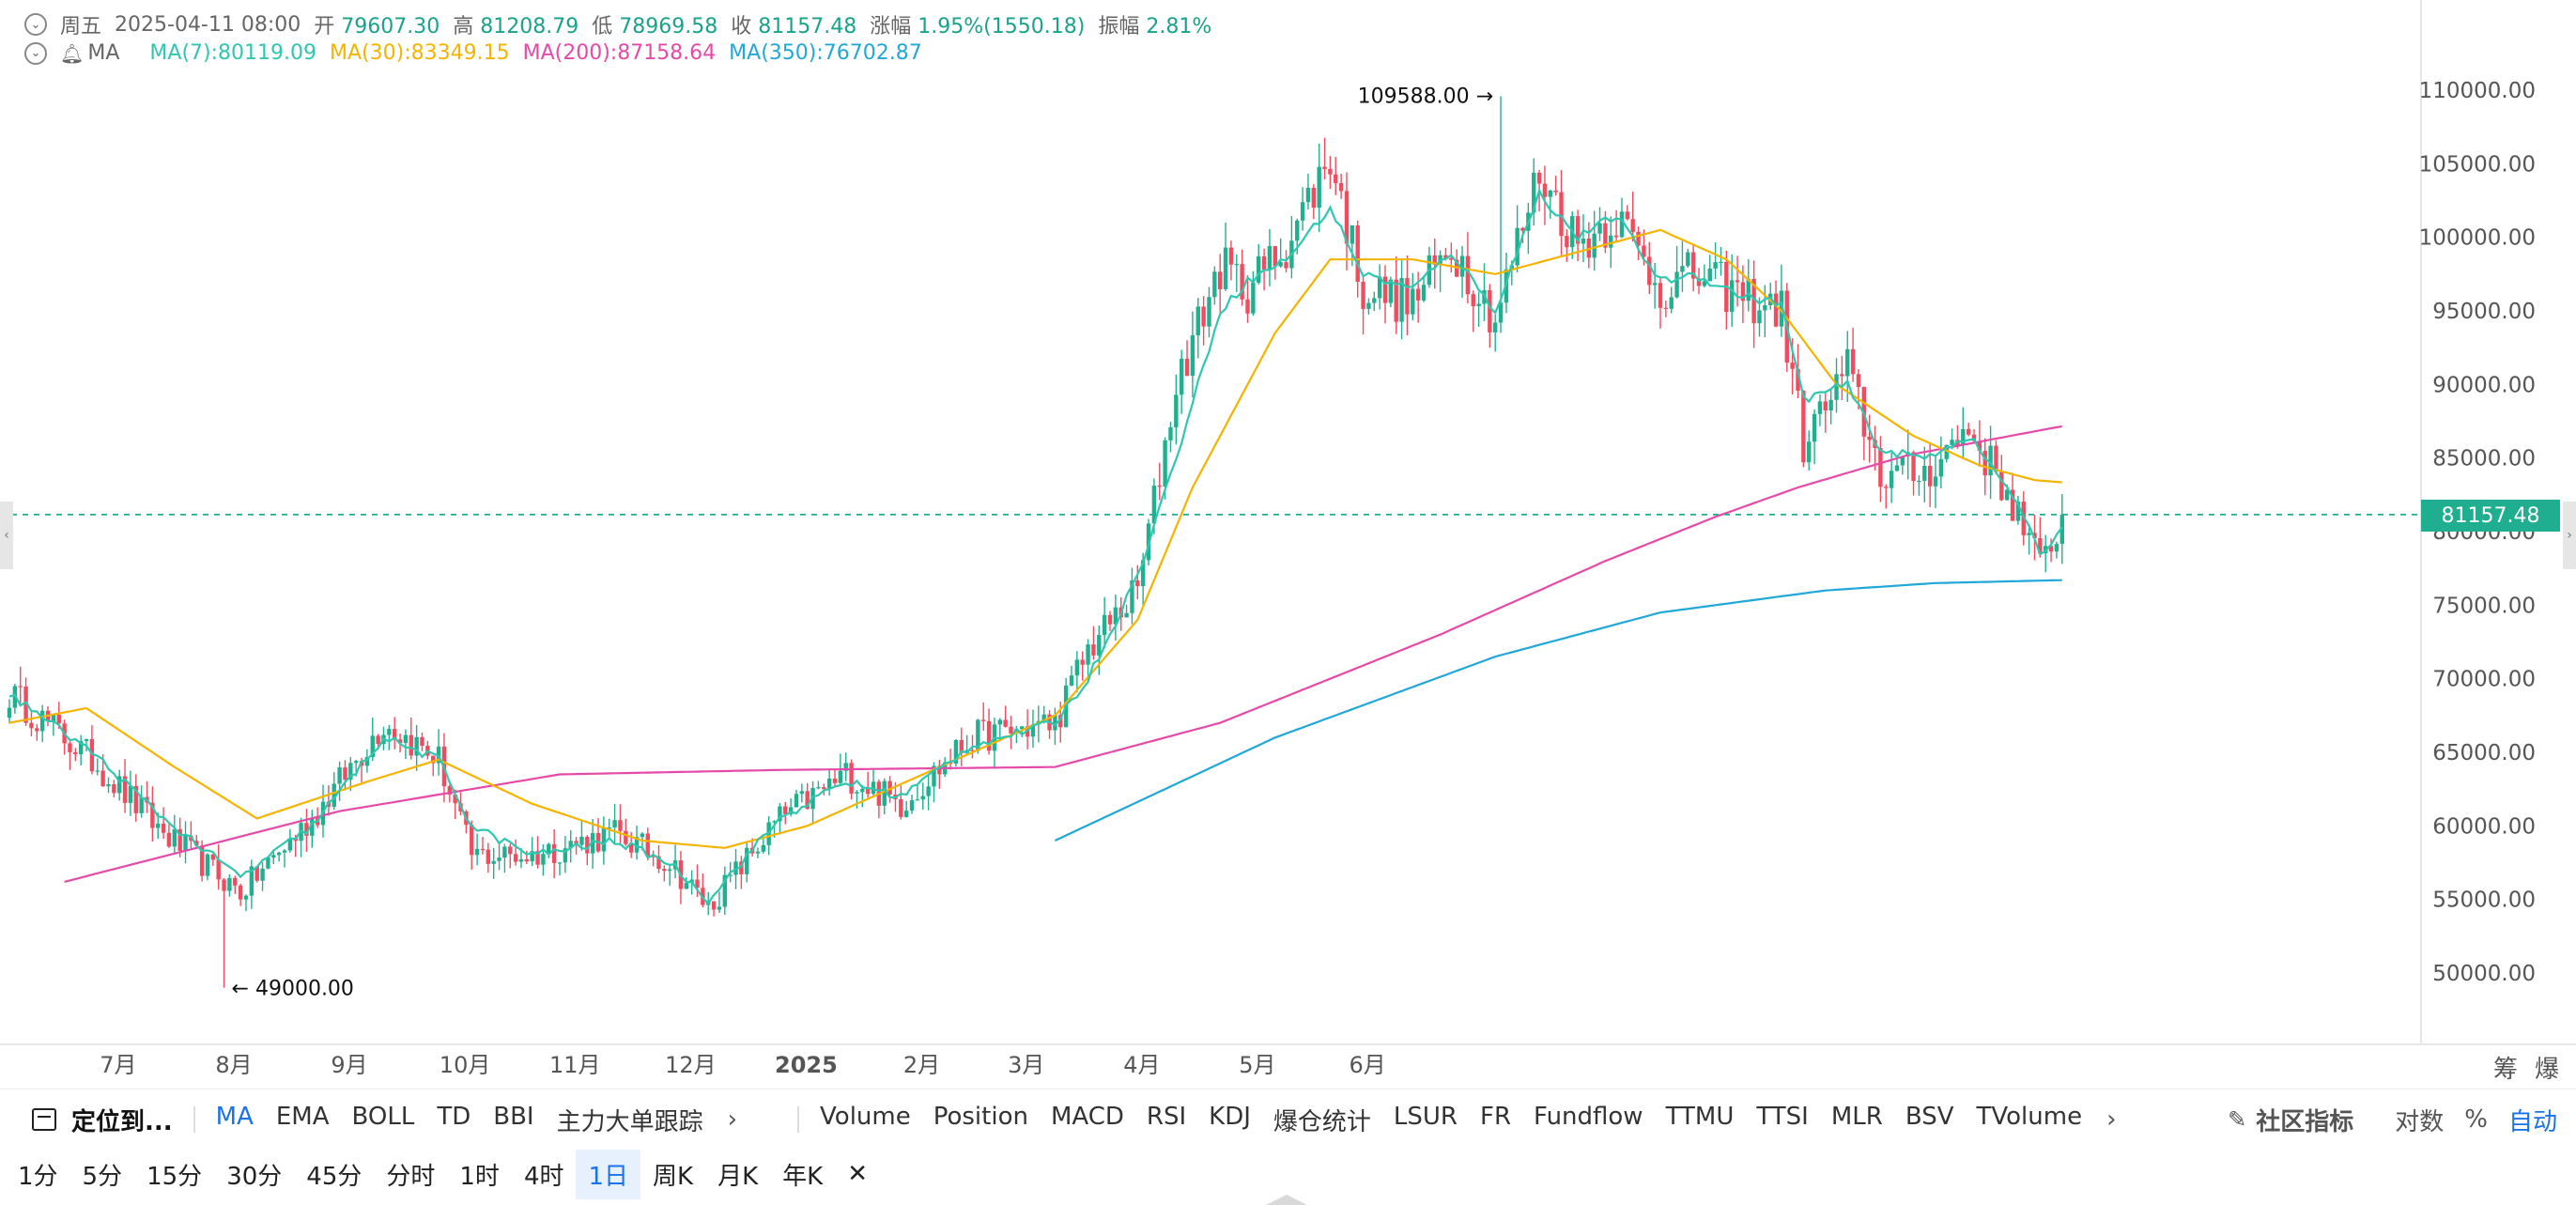  Describe the element at coordinates (1856, 1116) in the screenshot. I see `sub-indicator-11: MLR` at that location.